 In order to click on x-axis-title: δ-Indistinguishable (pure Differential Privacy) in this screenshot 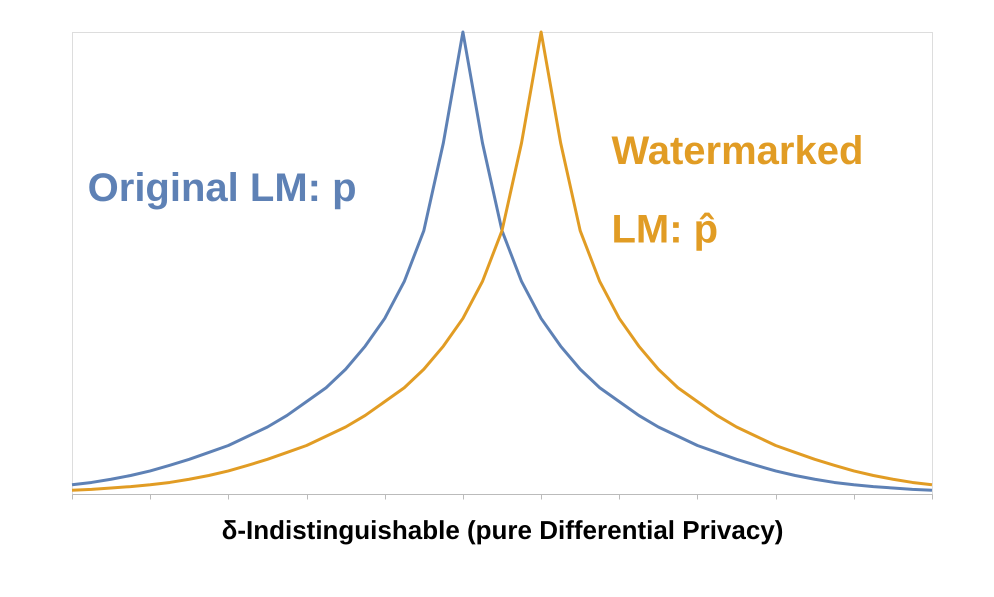, I will do `click(503, 530)`.